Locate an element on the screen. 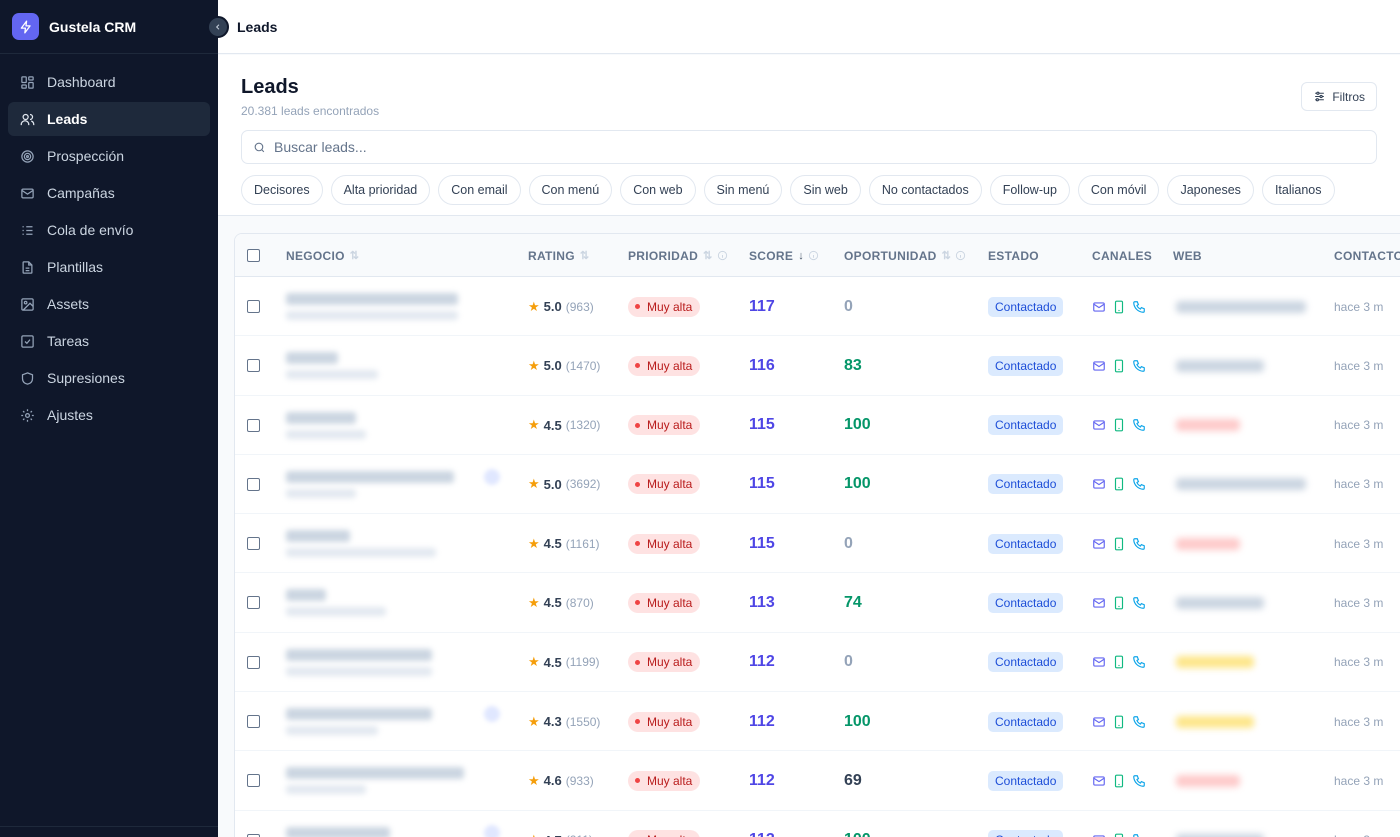  sidebar-item-dashboard: Dashboard is located at coordinates (109, 82).